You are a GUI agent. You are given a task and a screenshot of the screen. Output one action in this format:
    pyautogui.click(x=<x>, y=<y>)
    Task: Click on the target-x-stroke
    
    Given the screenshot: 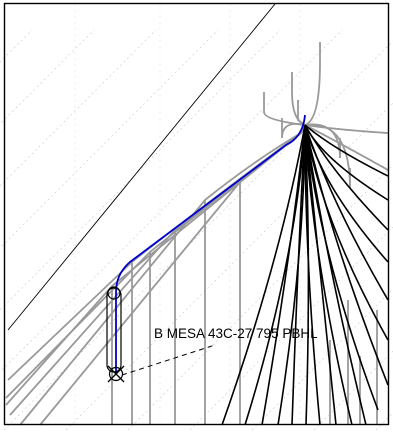 What is the action you would take?
    pyautogui.click(x=116, y=374)
    